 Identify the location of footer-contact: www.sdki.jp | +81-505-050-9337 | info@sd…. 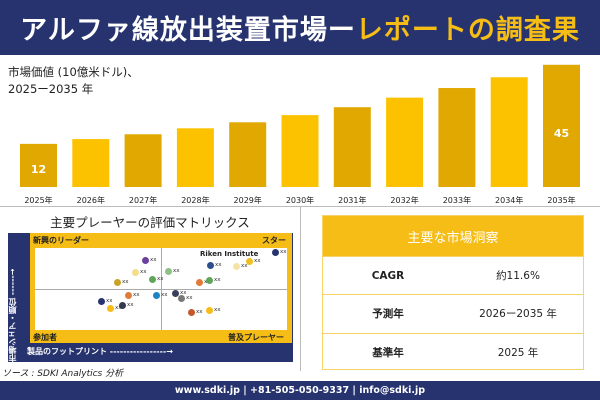
(300, 390).